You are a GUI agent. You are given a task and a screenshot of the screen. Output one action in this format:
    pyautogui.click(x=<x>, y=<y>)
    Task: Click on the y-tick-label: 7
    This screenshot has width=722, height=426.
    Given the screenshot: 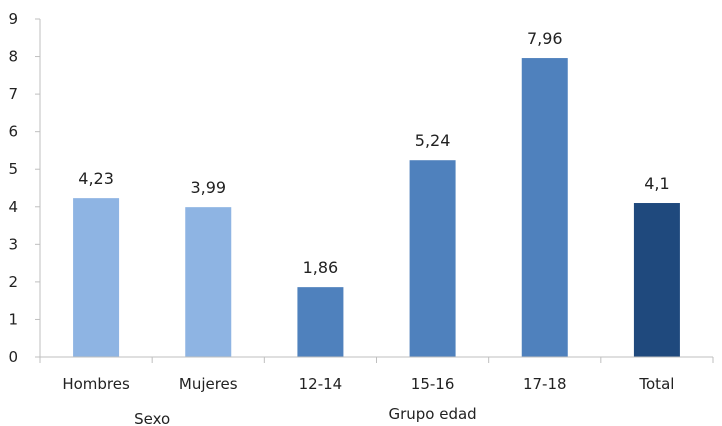 What is the action you would take?
    pyautogui.click(x=13, y=94)
    